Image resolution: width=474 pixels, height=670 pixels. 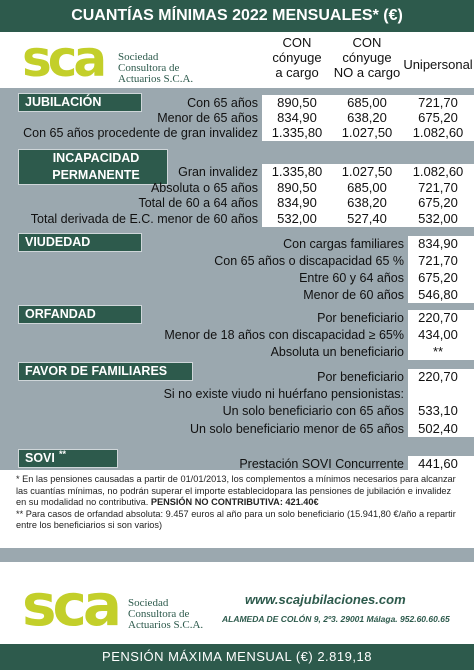 What do you see at coordinates (96, 158) in the screenshot?
I see `section-title: INCAPACIDAD` at bounding box center [96, 158].